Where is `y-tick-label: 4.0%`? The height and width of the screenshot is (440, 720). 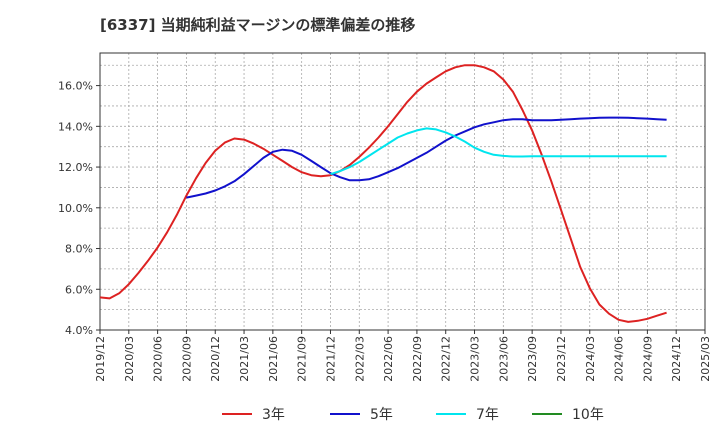 y-tick-label: 4.0% is located at coordinates (79, 330).